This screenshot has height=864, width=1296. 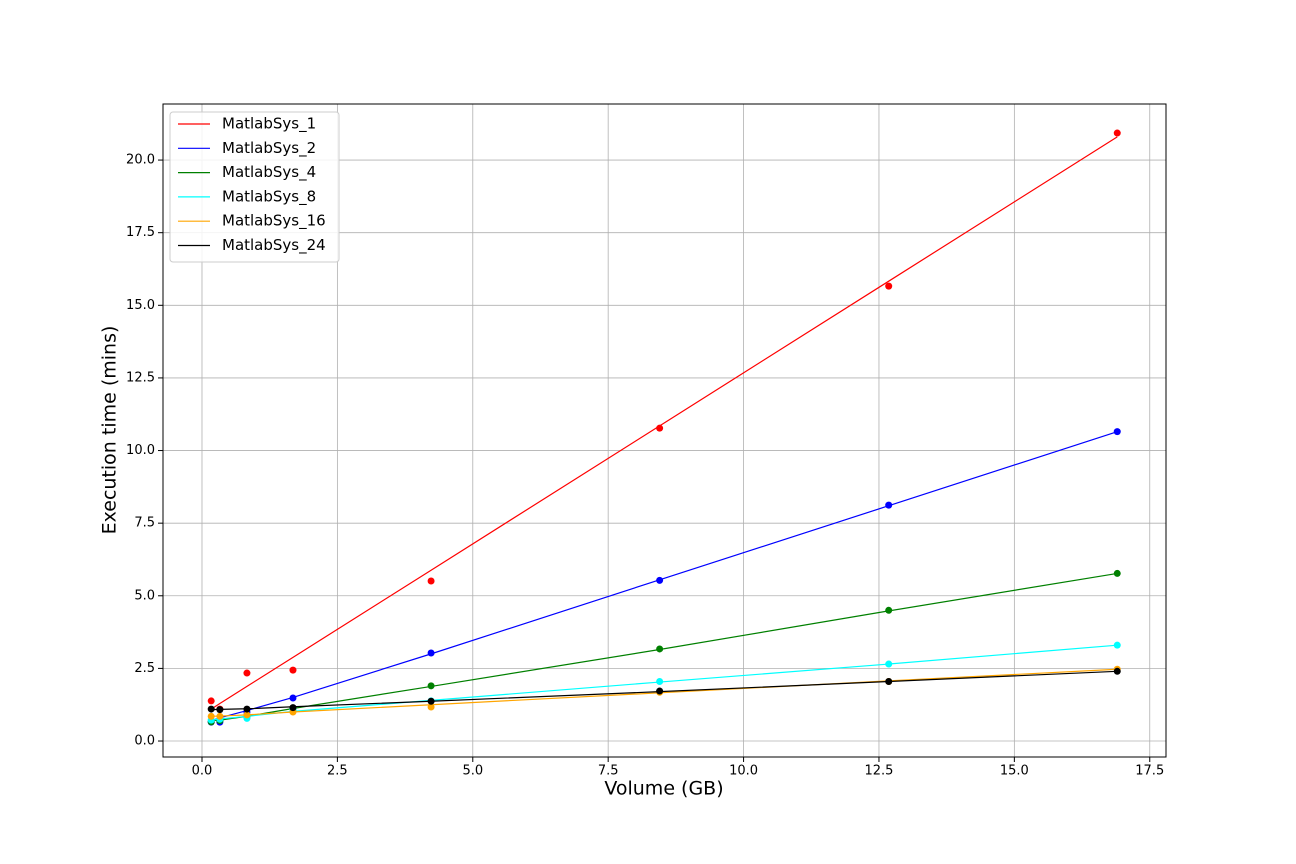 I want to click on y-tick-label: 2.5, so click(x=144, y=668).